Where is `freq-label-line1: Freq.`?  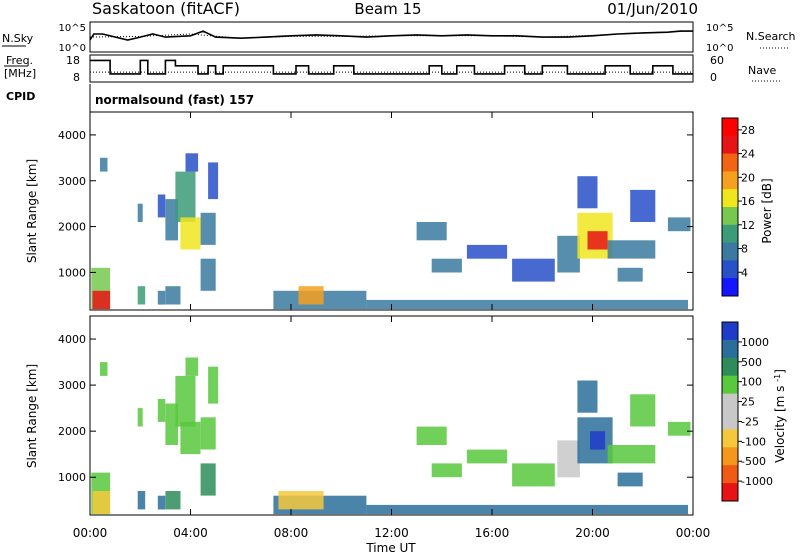
freq-label-line1: Freq. is located at coordinates (19, 60).